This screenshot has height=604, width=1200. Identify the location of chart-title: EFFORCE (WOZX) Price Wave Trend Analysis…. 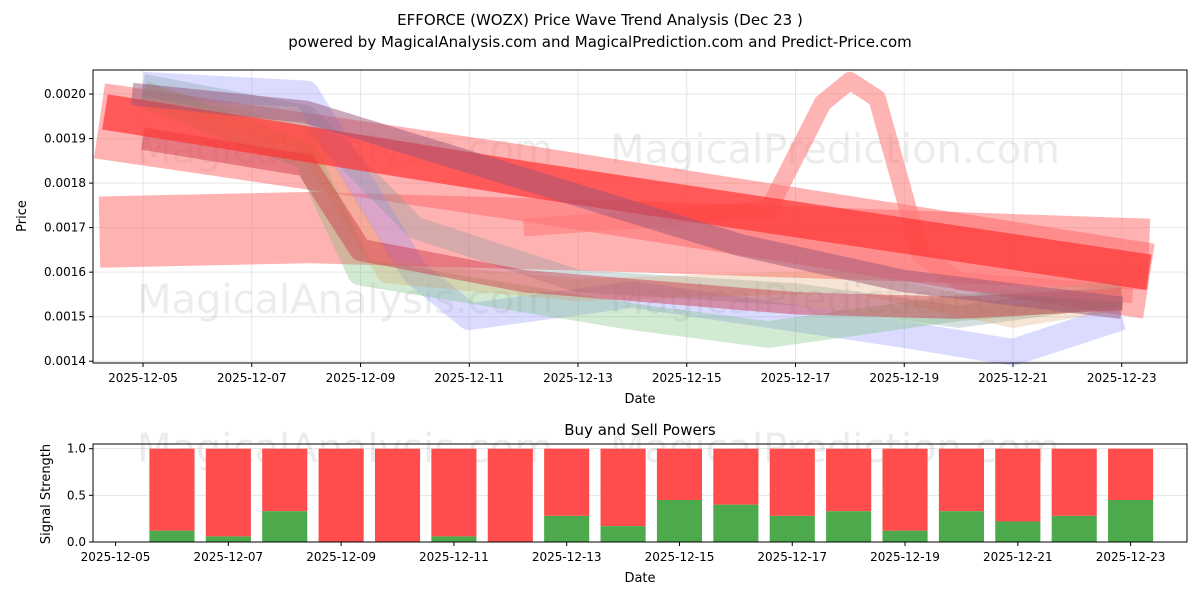
(600, 20).